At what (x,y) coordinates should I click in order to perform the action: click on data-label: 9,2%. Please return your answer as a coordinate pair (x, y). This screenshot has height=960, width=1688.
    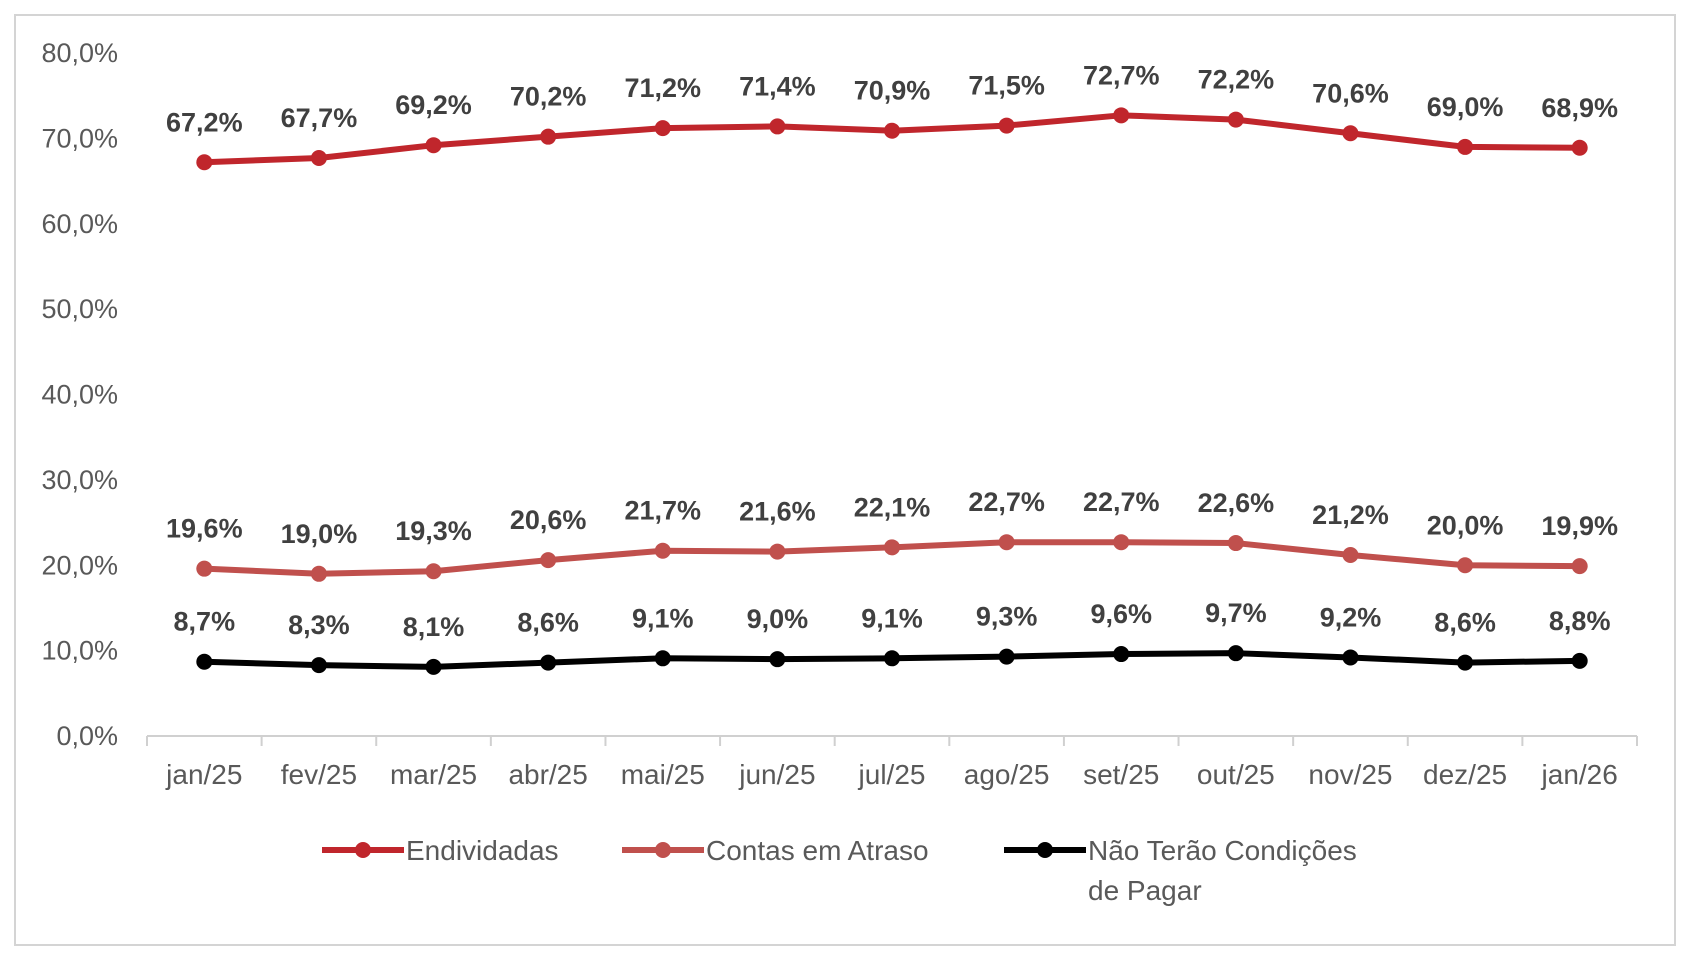
    Looking at the image, I should click on (1351, 617).